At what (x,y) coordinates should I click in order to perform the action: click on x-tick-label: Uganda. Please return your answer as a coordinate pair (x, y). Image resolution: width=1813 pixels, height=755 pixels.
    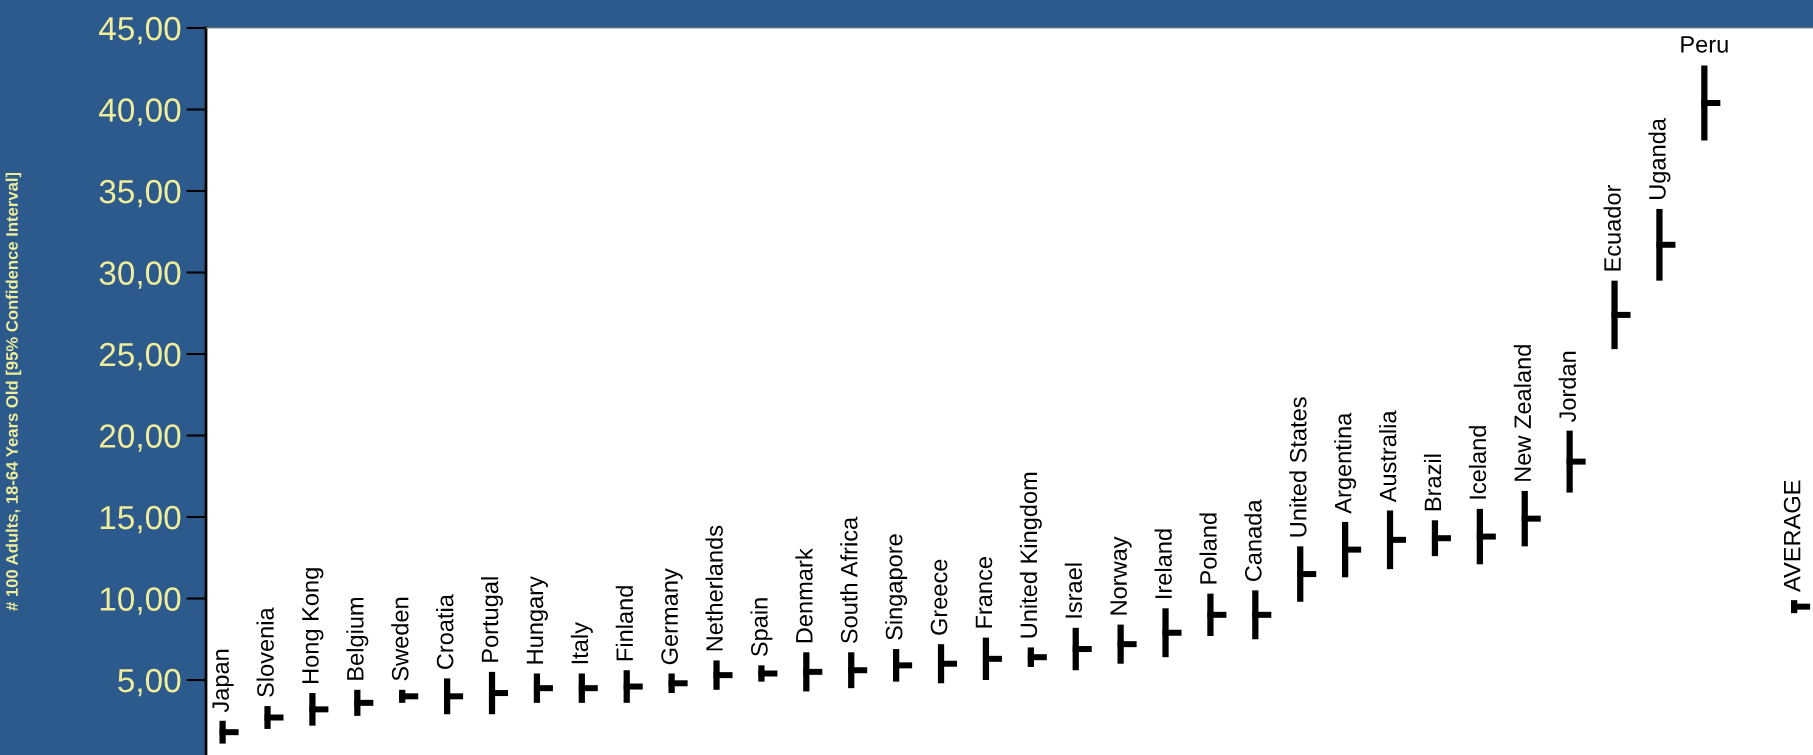
    Looking at the image, I should click on (1659, 158).